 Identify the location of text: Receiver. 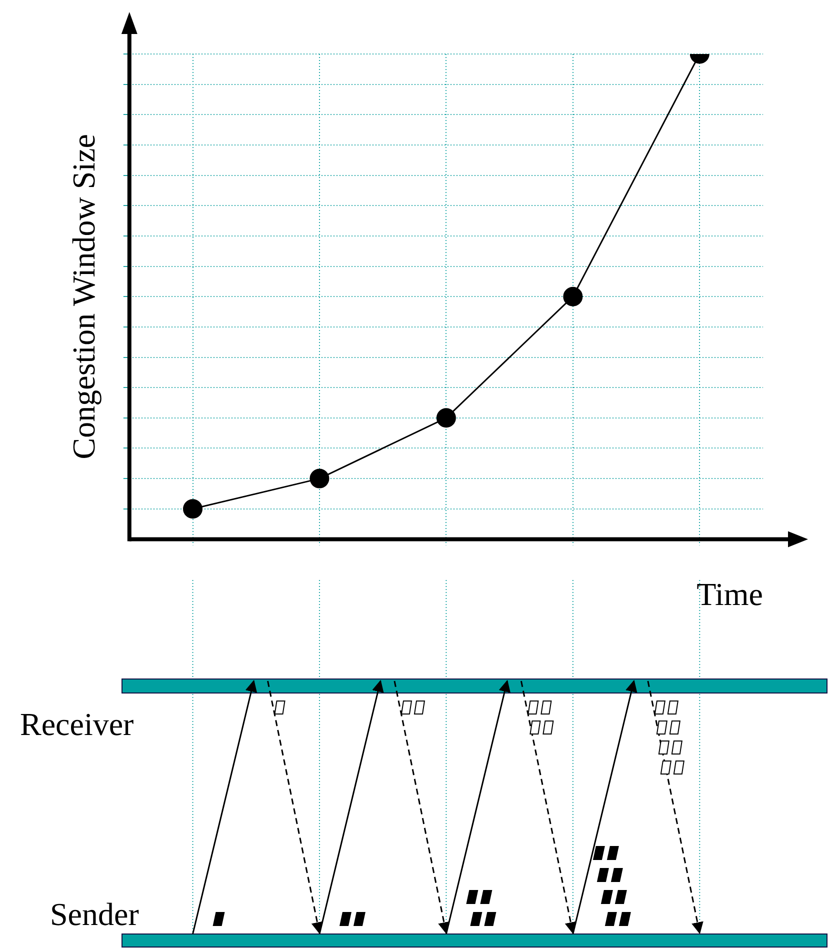
(77, 724).